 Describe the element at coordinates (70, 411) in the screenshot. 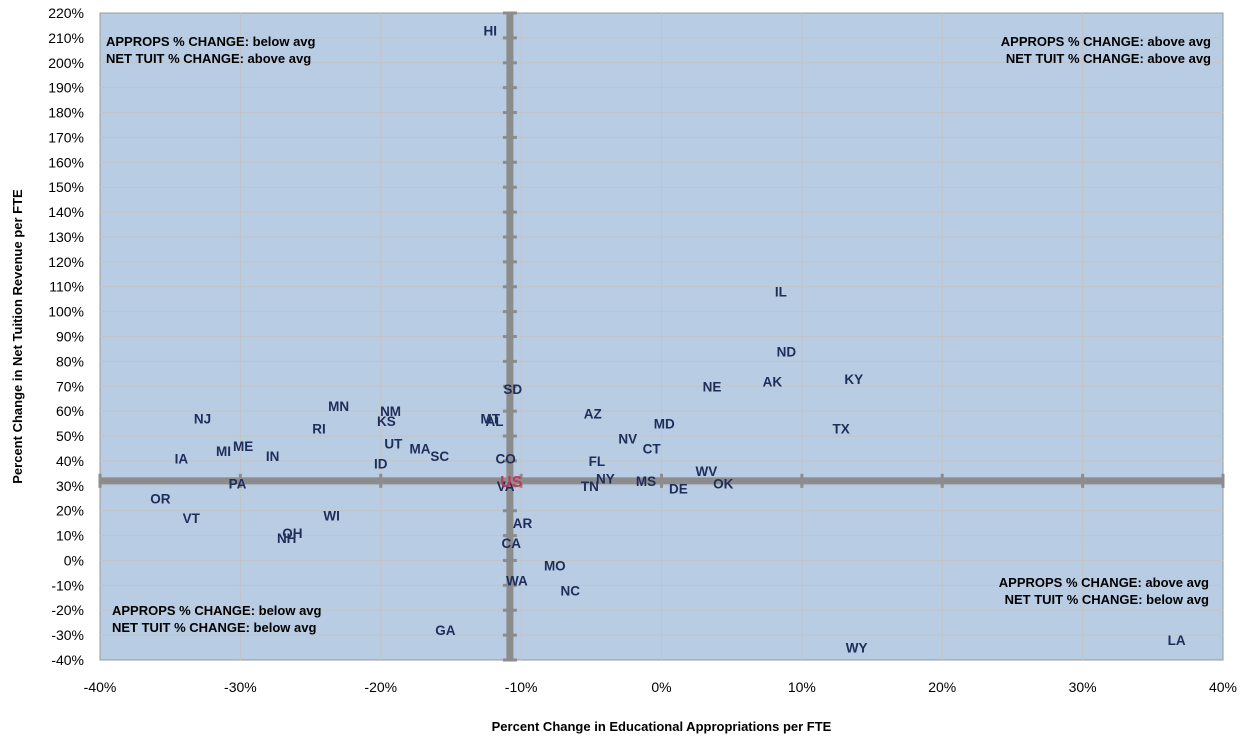

I see `y-tick-label: 60%` at that location.